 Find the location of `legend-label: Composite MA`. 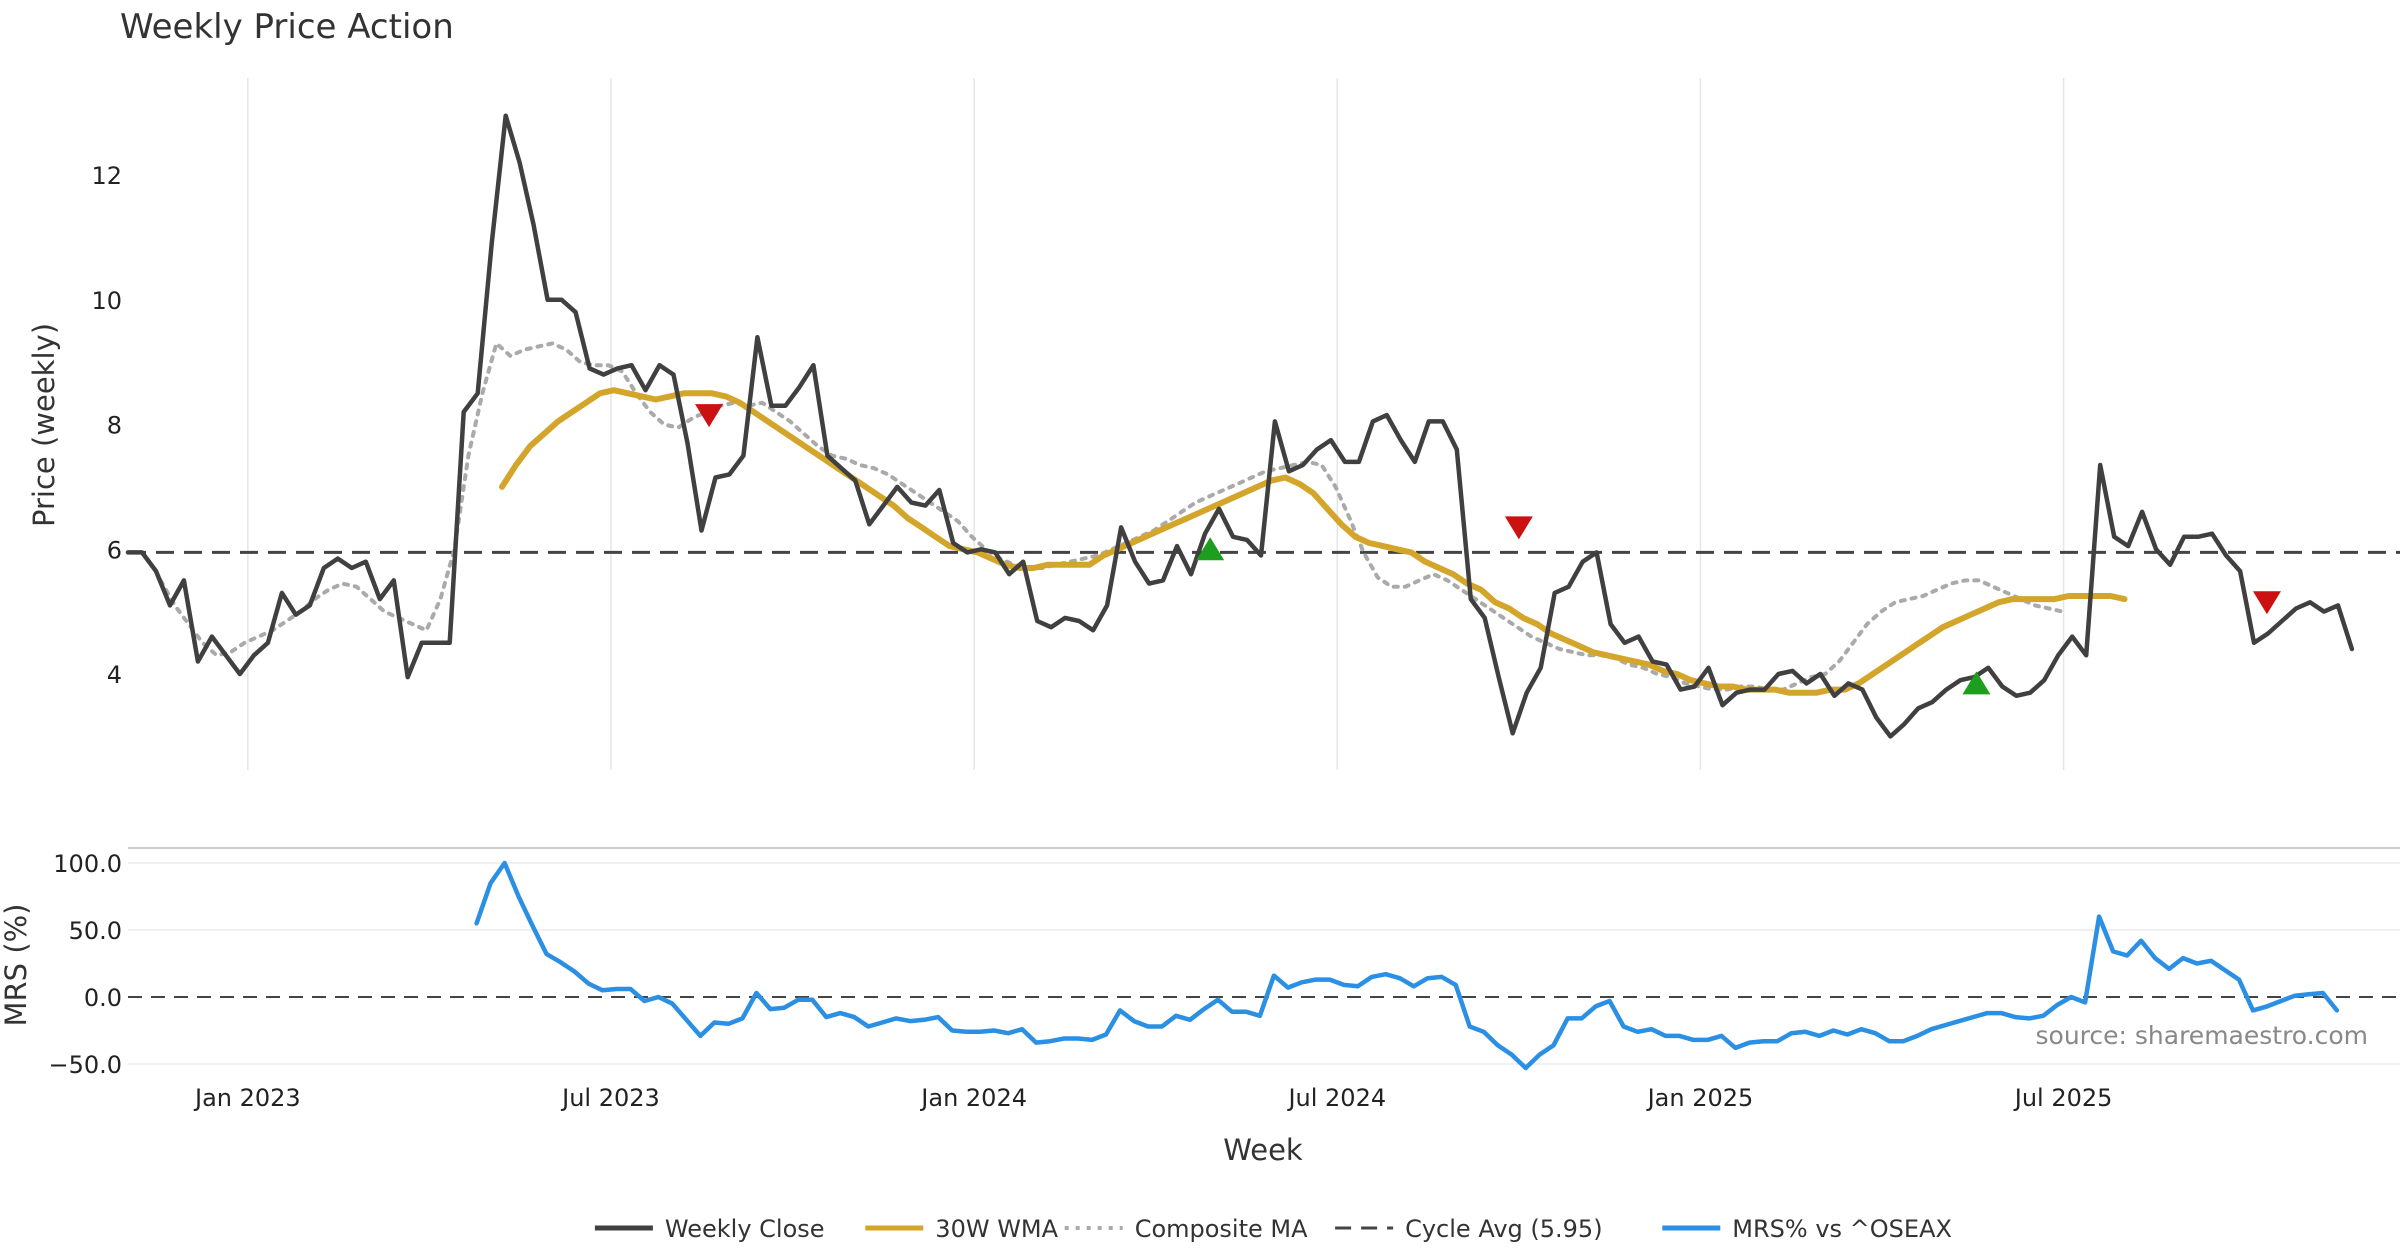

legend-label: Composite MA is located at coordinates (1221, 1229).